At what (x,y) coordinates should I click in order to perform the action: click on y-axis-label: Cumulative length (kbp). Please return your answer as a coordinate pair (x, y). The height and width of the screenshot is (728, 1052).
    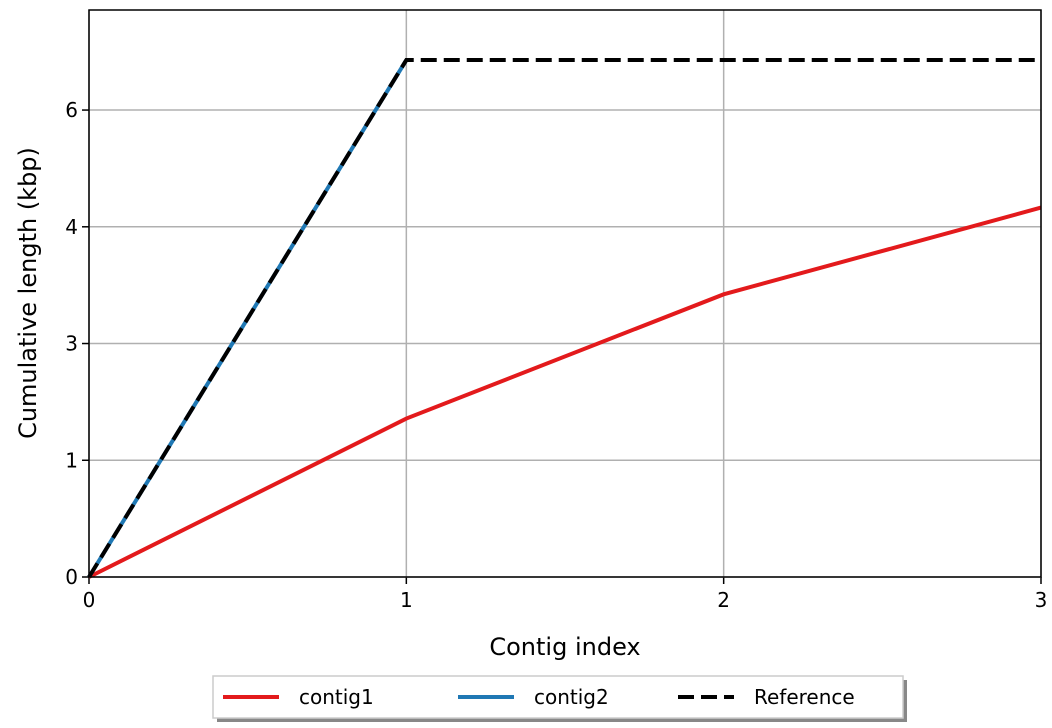
    Looking at the image, I should click on (28, 293).